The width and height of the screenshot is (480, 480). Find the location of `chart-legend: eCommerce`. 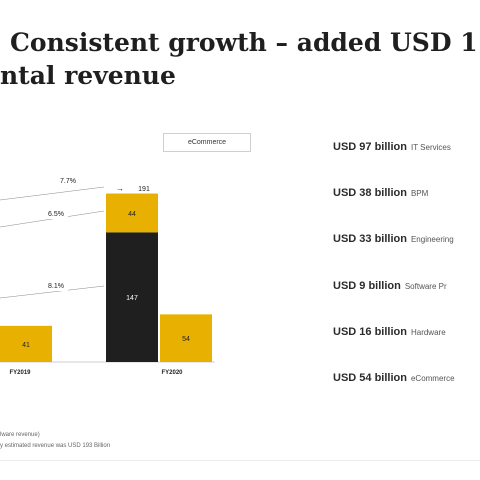

chart-legend: eCommerce is located at coordinates (207, 142).